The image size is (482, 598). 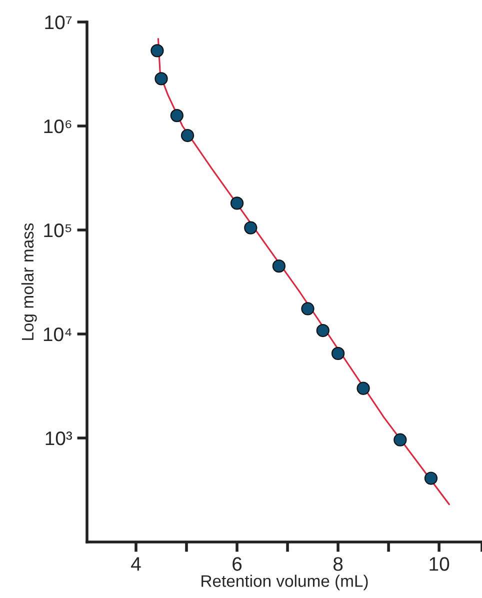 What do you see at coordinates (58, 22) in the screenshot?
I see `y-tick-label: 10⁷` at bounding box center [58, 22].